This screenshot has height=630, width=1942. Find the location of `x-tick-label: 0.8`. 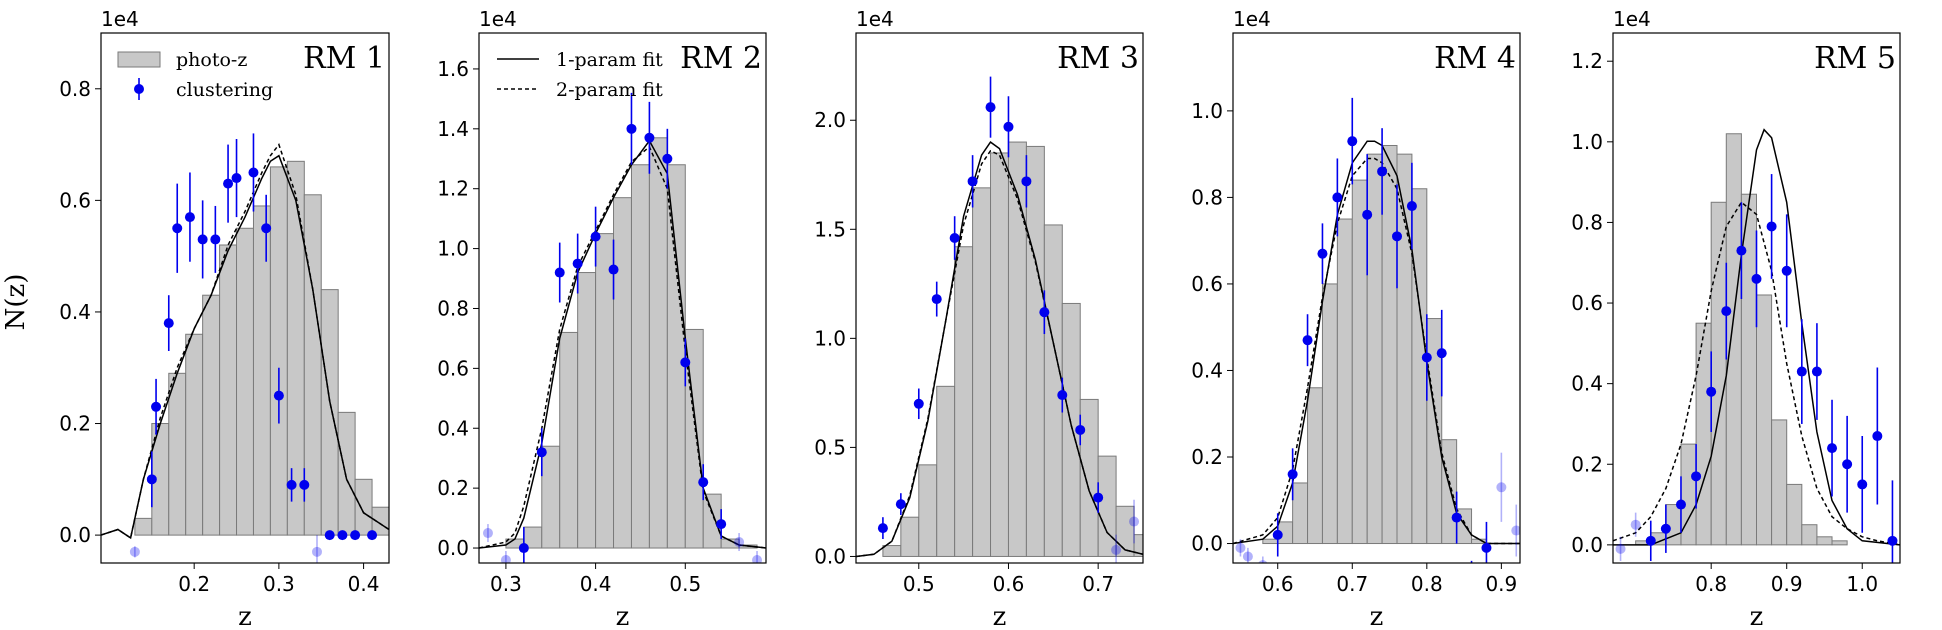

x-tick-label: 0.8 is located at coordinates (1711, 584).